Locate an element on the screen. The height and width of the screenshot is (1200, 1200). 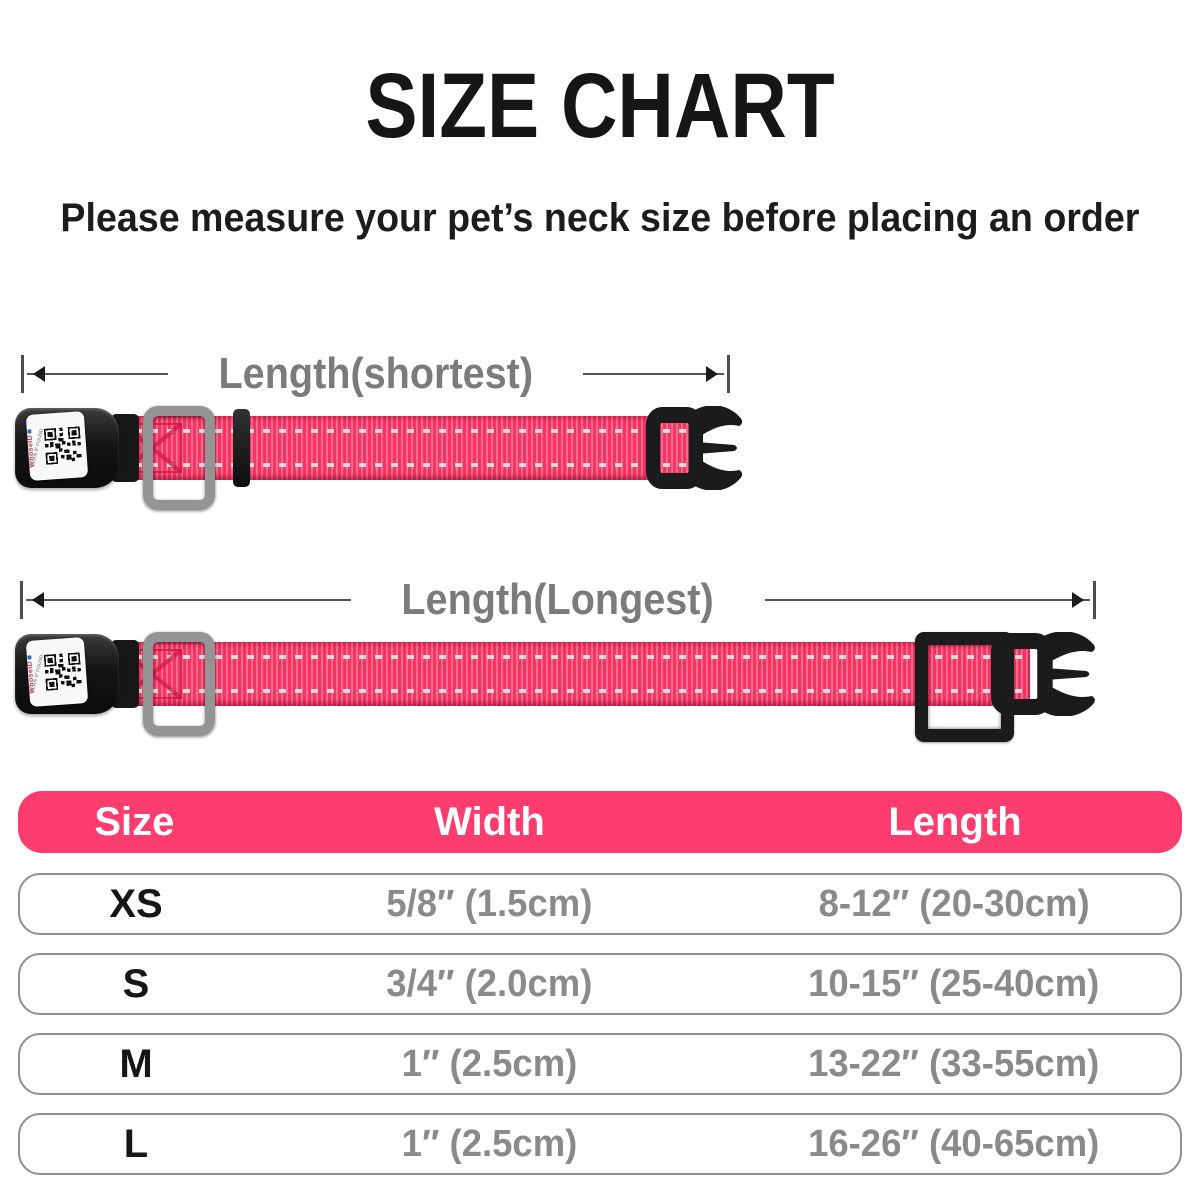
table-header: Size Width Length is located at coordinates (600, 822).